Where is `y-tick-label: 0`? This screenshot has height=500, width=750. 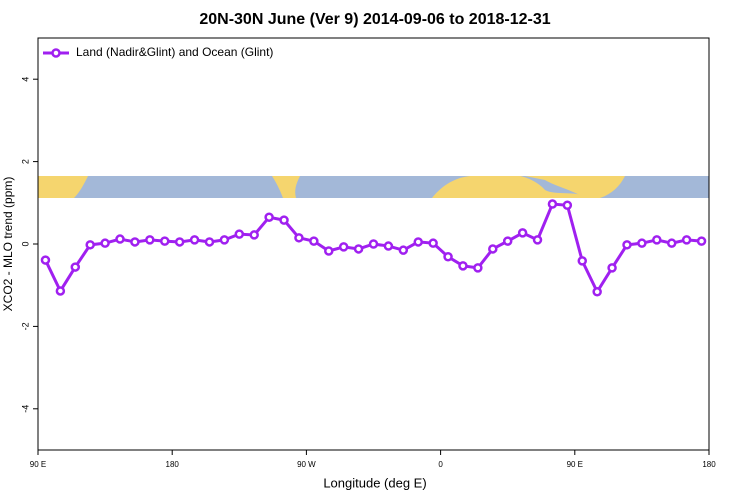
y-tick-label: 0 is located at coordinates (25, 243).